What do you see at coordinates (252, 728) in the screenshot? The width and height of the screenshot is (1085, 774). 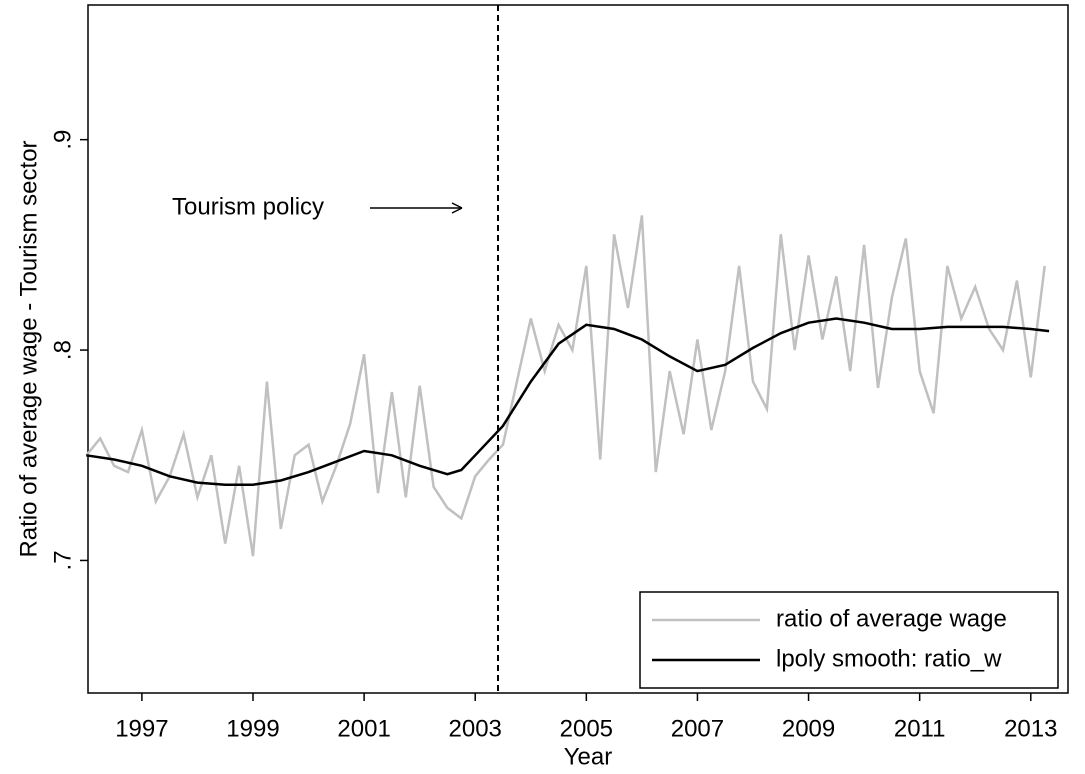 I see `x-tick-label: 1999` at bounding box center [252, 728].